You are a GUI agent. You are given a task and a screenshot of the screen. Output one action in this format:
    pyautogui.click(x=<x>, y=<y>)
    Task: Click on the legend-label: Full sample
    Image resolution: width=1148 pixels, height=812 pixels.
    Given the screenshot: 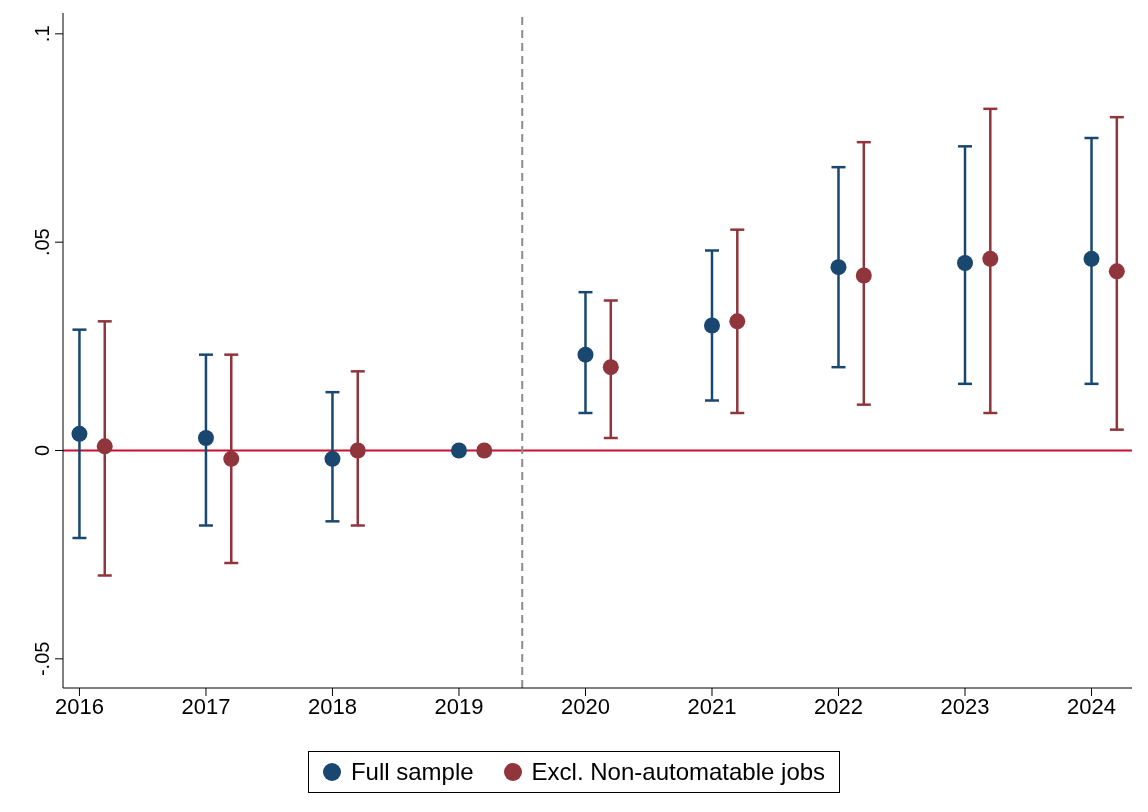 What is the action you would take?
    pyautogui.click(x=412, y=772)
    